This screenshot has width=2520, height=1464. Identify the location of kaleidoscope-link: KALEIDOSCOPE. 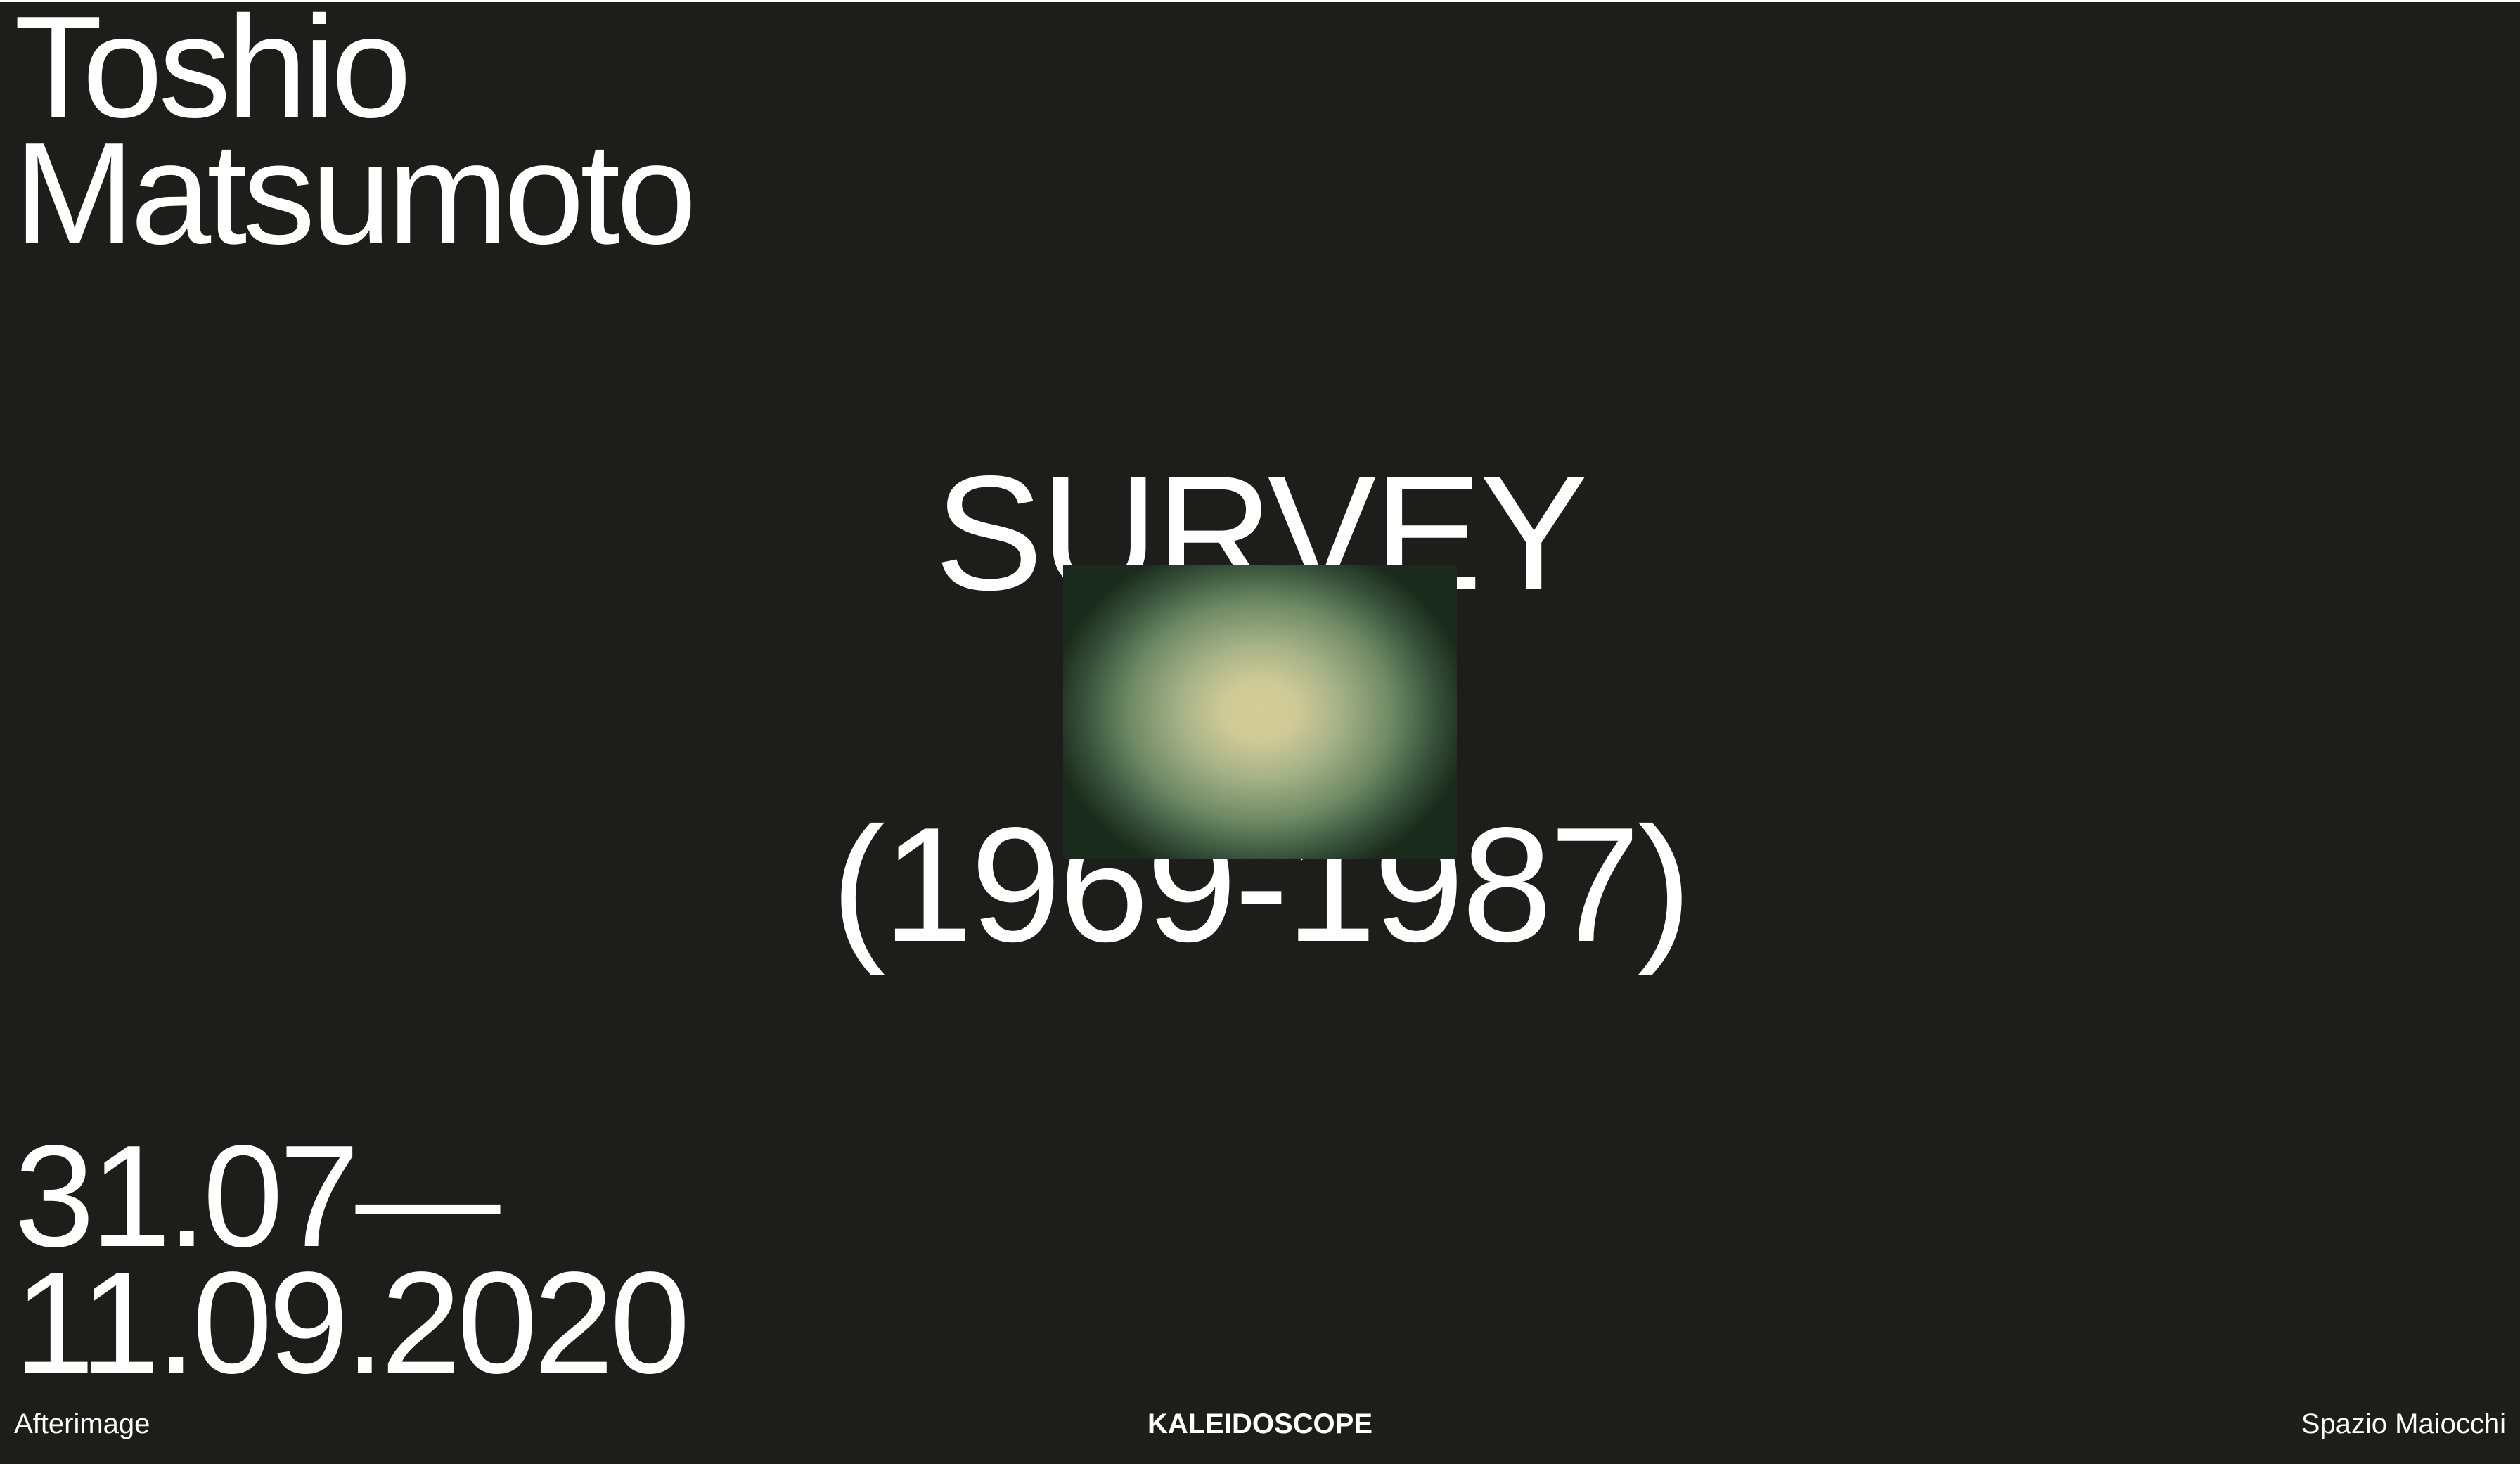
(1260, 1423).